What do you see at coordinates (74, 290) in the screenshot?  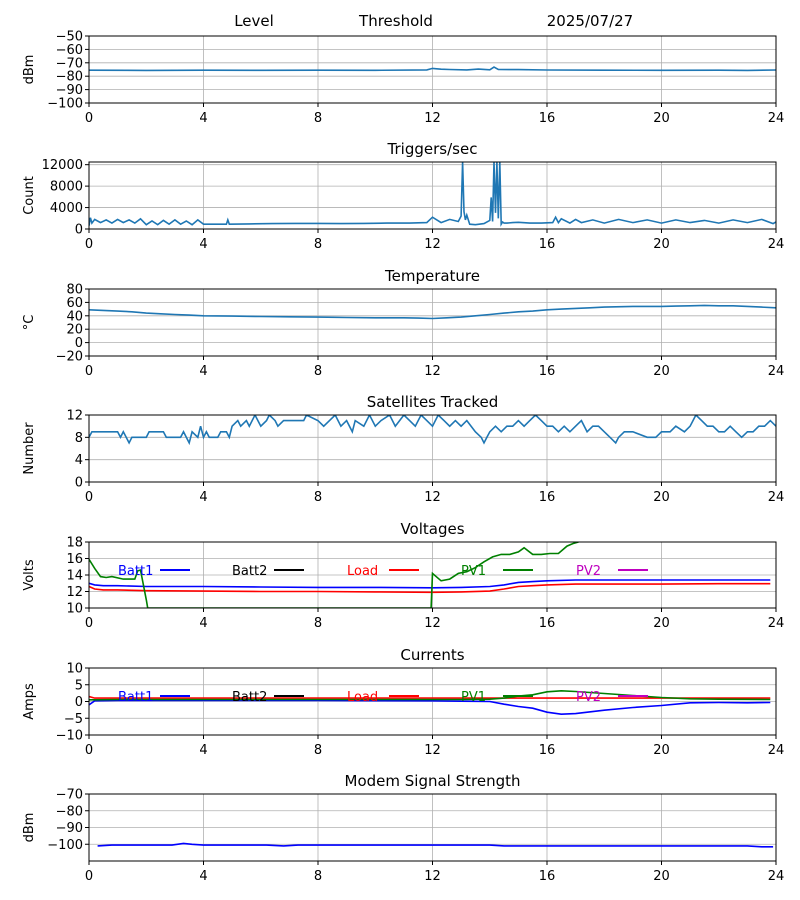 I see `y-tick-label: 80` at bounding box center [74, 290].